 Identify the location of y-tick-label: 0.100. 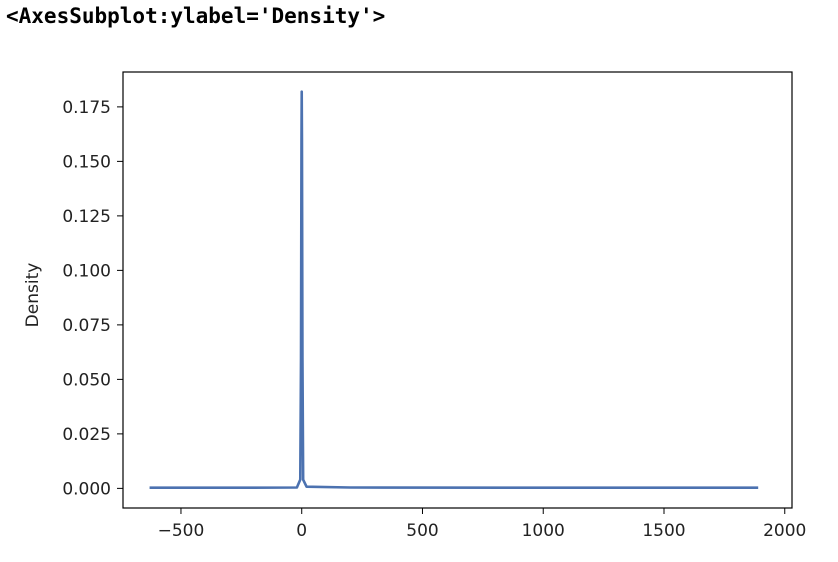
(86, 271).